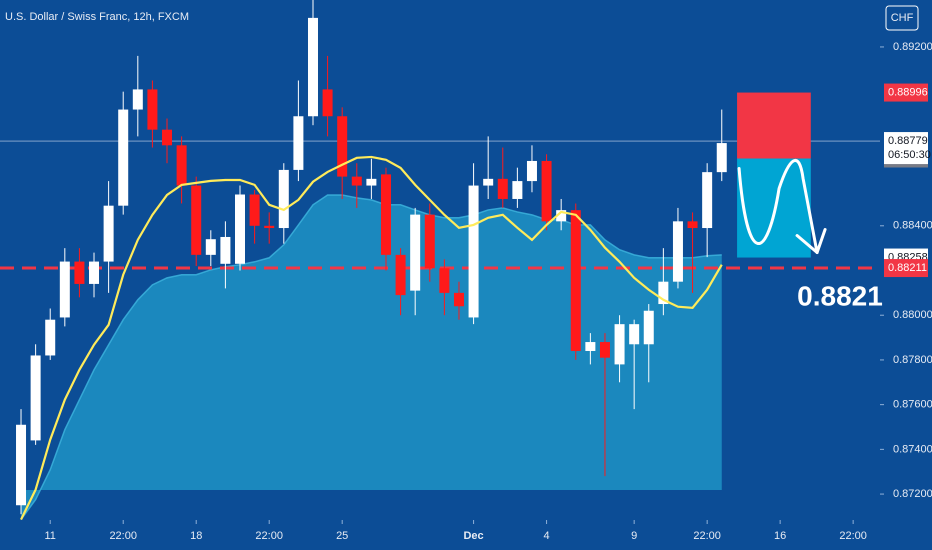  Describe the element at coordinates (778, 206) in the screenshot. I see `drawn-arrow` at that location.